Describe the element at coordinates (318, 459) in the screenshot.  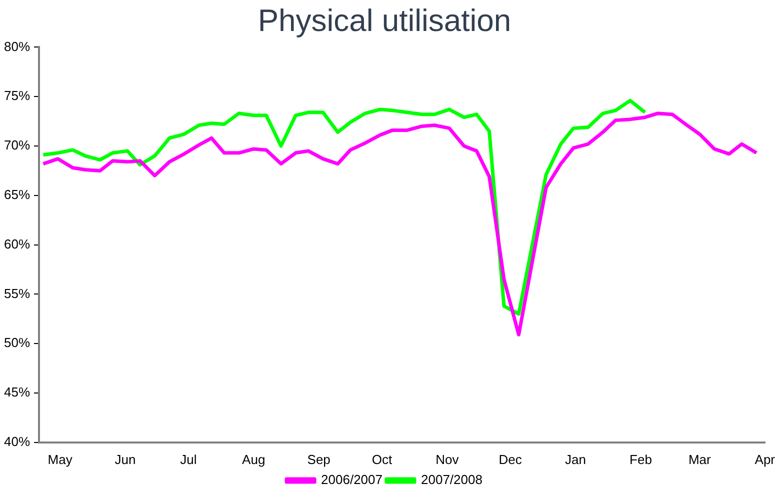
I see `x-tick-label: Sep` at that location.